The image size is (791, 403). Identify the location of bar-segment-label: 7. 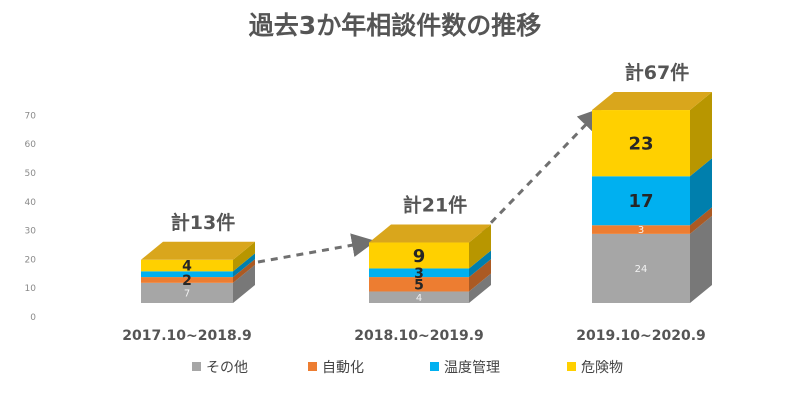
(187, 294).